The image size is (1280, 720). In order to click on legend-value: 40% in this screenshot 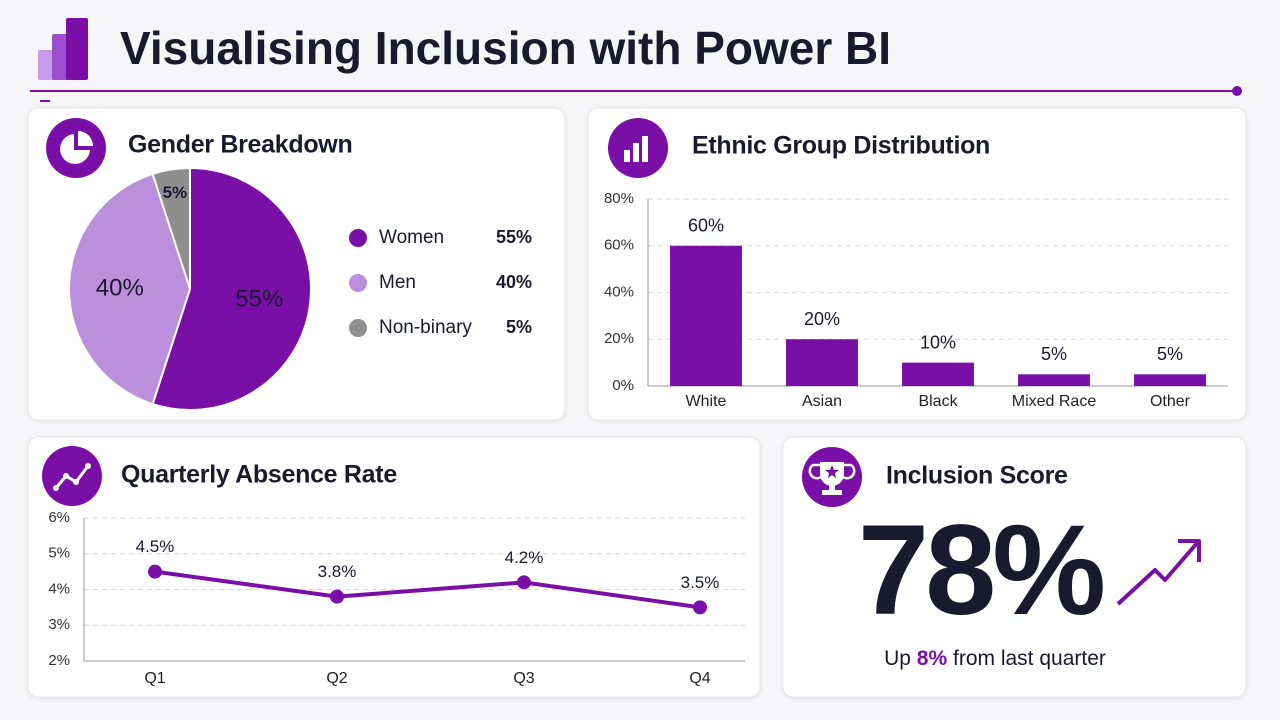, I will do `click(514, 282)`.